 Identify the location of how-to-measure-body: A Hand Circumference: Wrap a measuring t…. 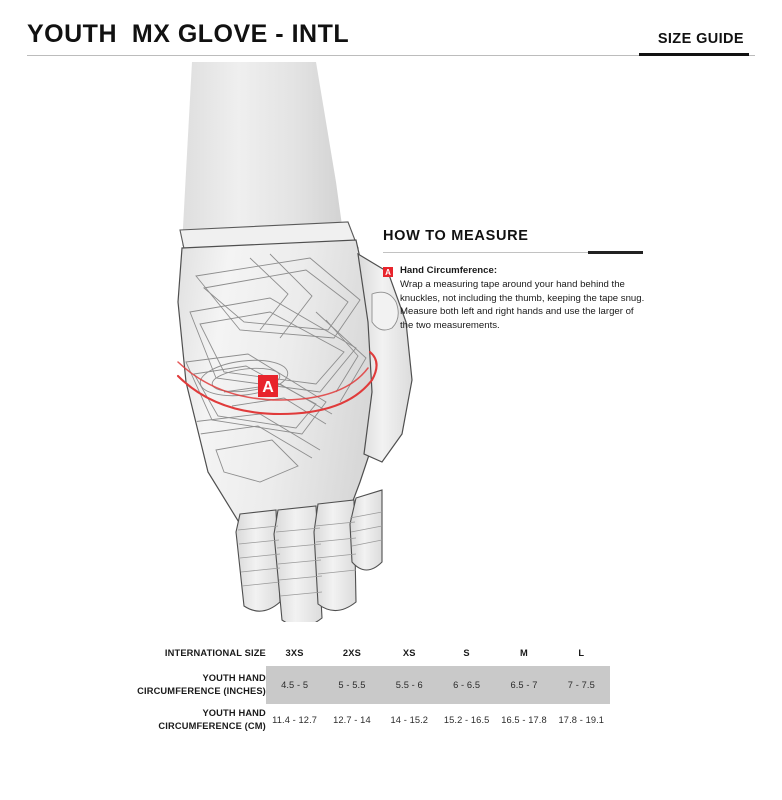
(515, 298).